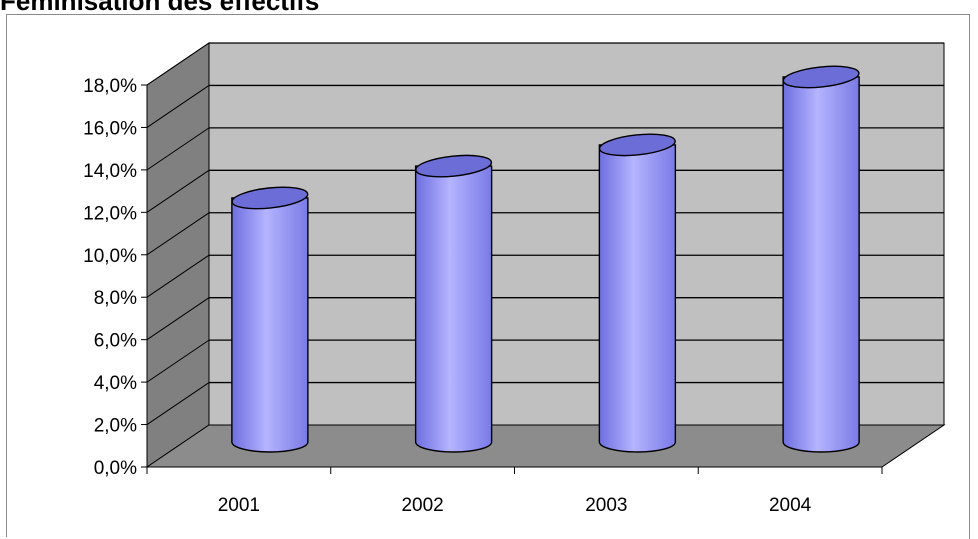  Describe the element at coordinates (115, 341) in the screenshot. I see `y-tick-label: 6,0%` at that location.